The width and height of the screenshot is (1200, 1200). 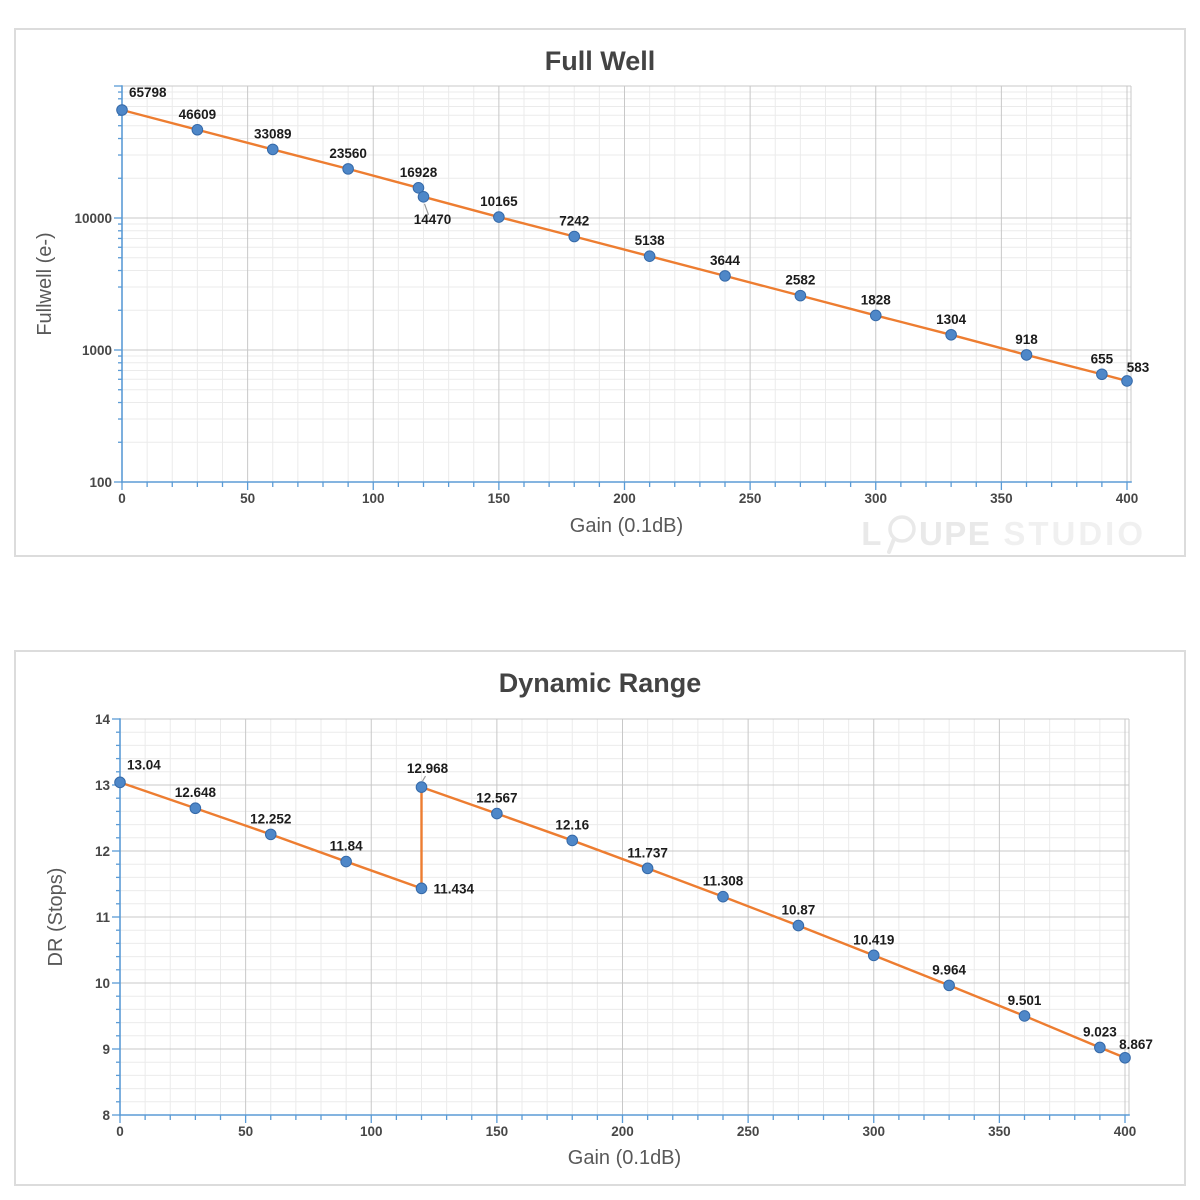 What do you see at coordinates (723, 881) in the screenshot?
I see `data-label: 11.308` at bounding box center [723, 881].